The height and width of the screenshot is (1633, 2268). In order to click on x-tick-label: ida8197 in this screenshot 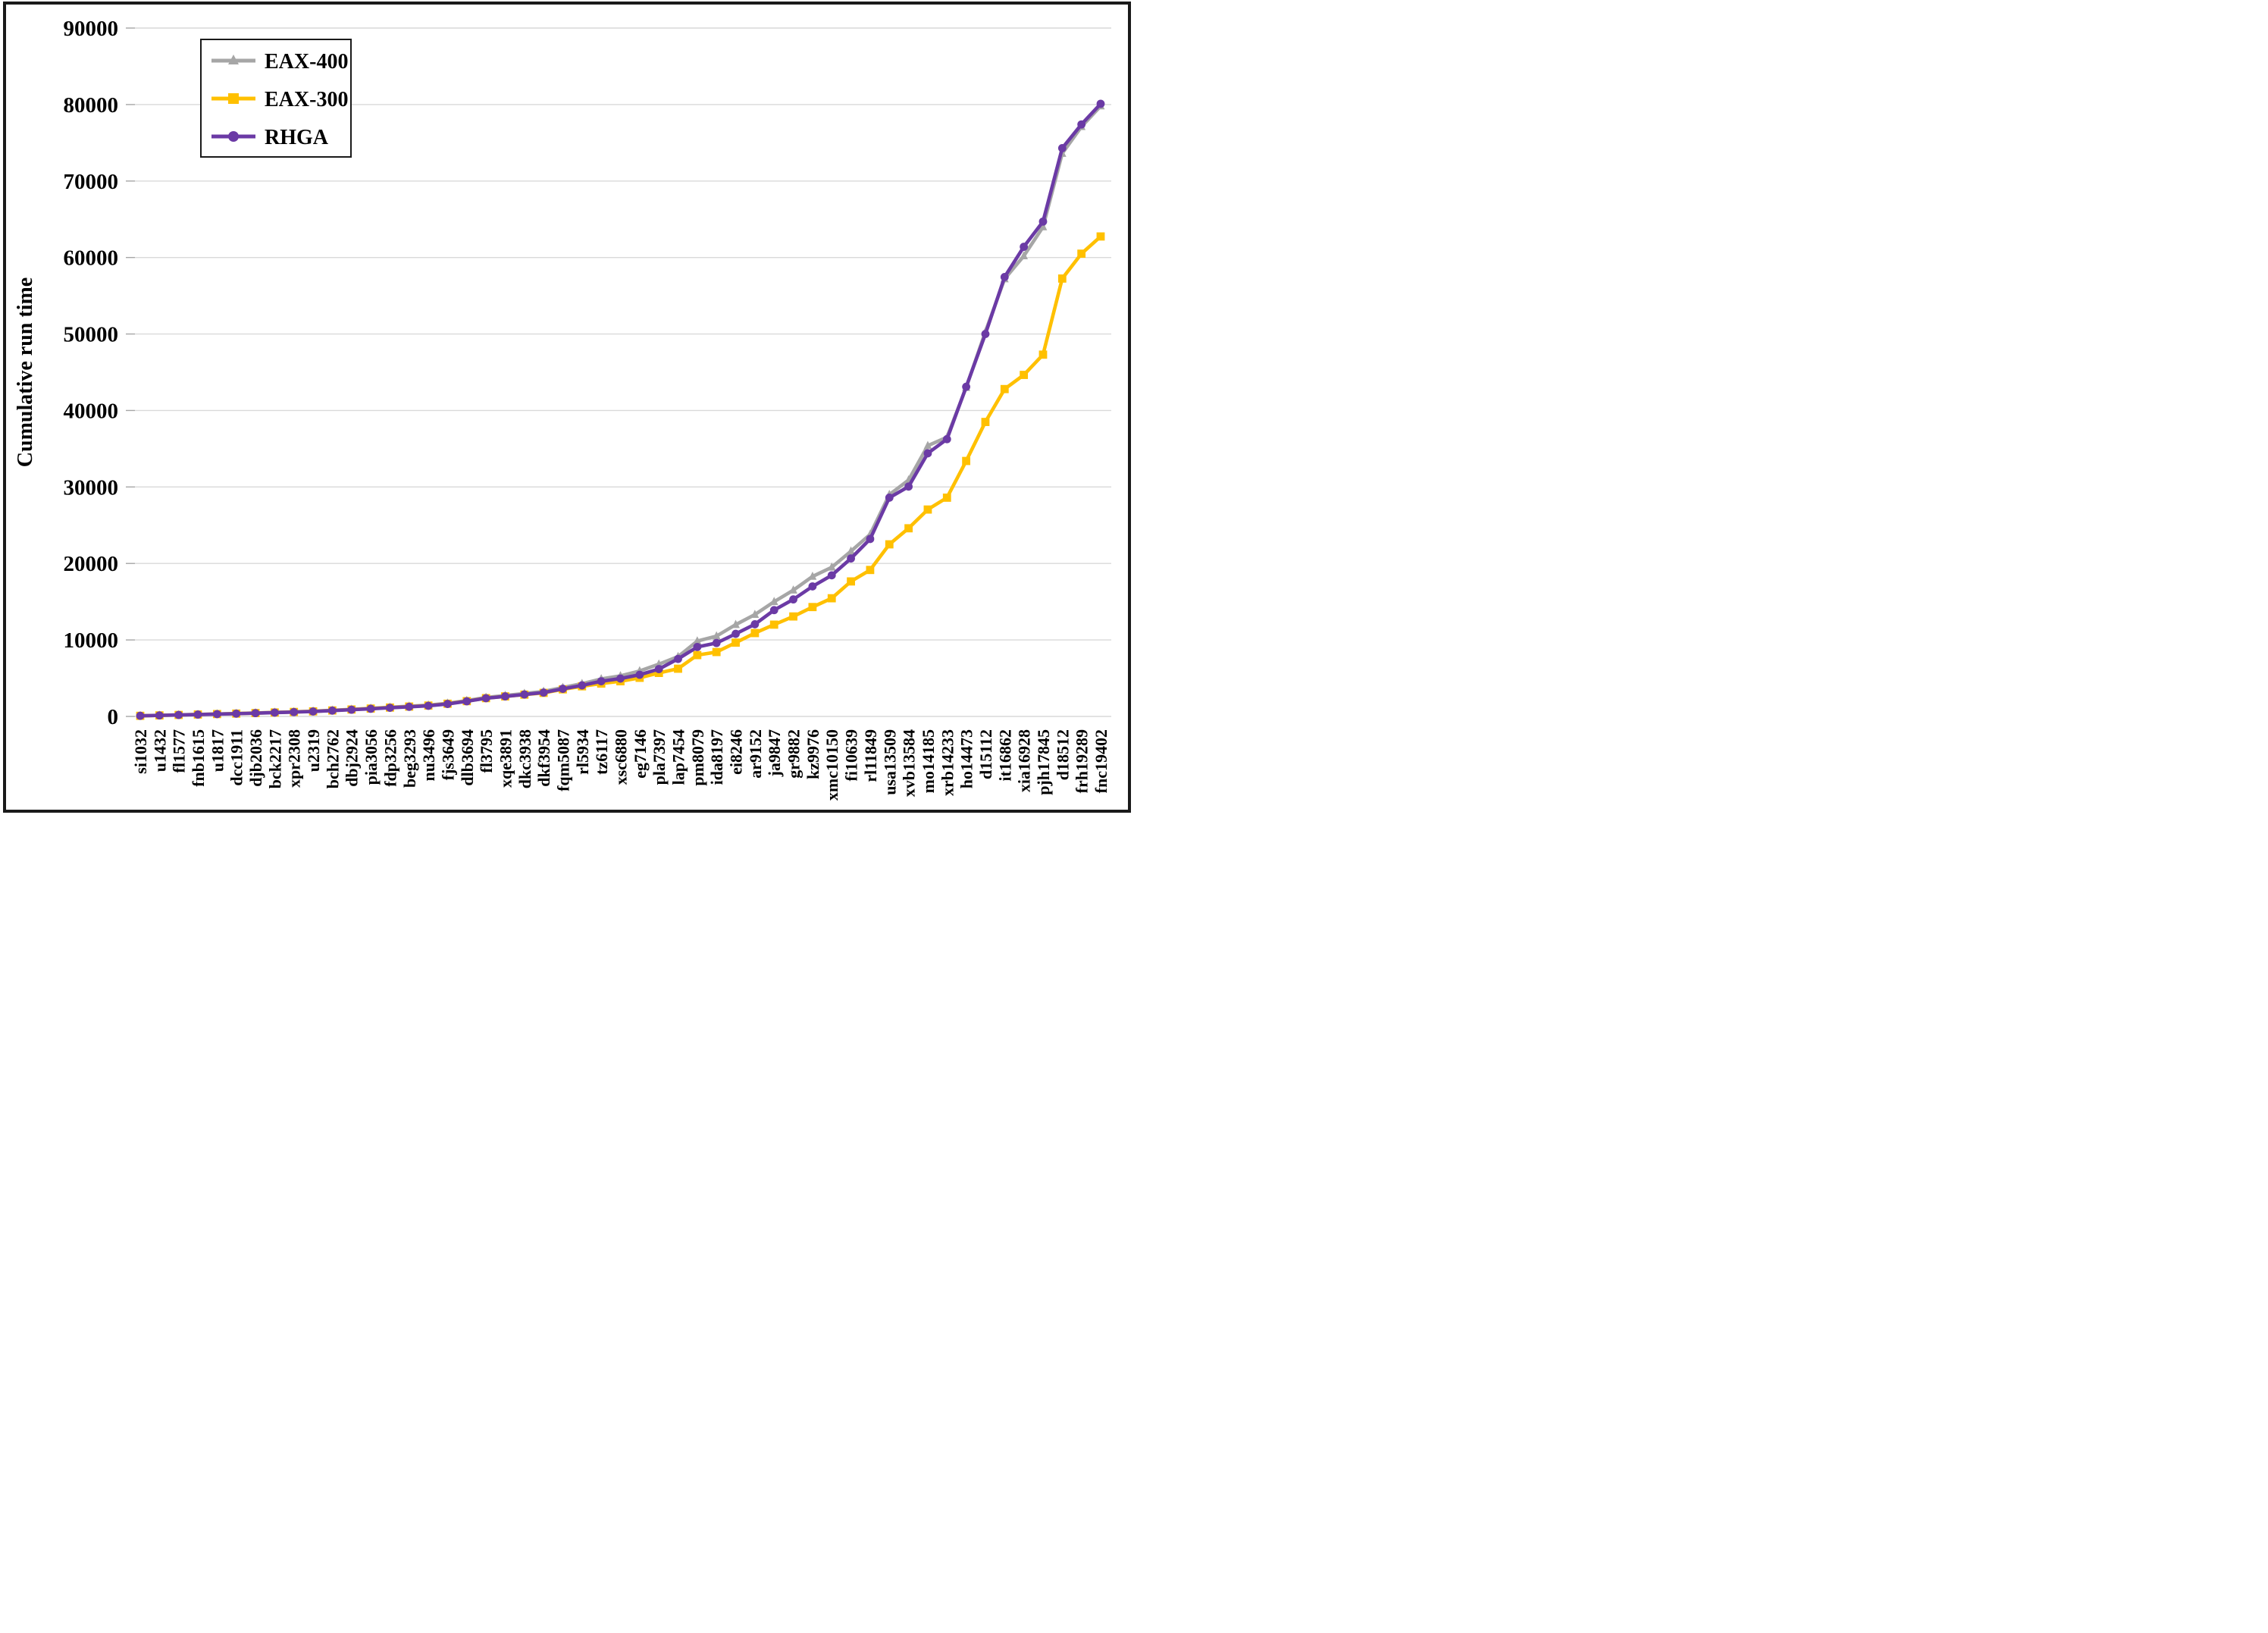, I will do `click(716, 757)`.